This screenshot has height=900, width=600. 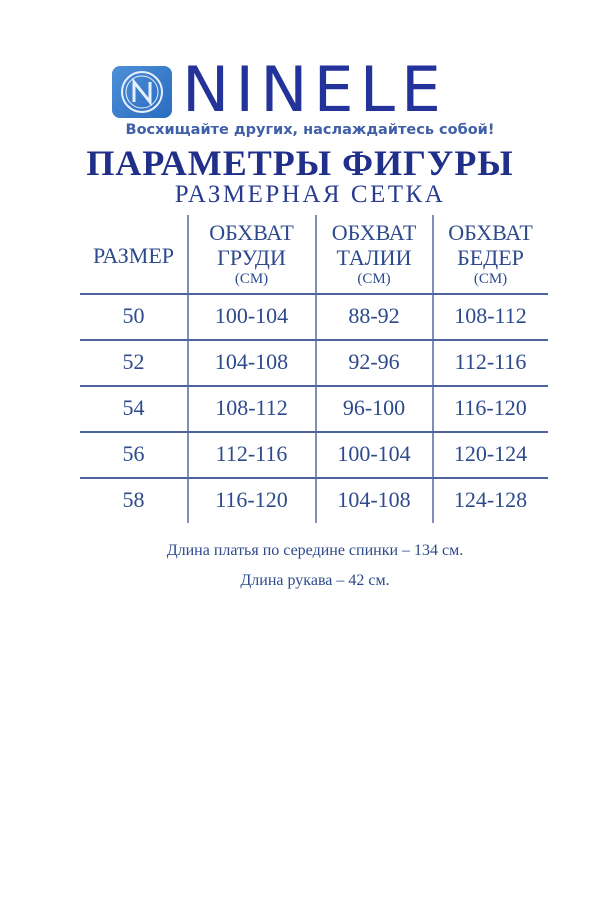 What do you see at coordinates (490, 499) in the screenshot?
I see `table-cell: 124-128` at bounding box center [490, 499].